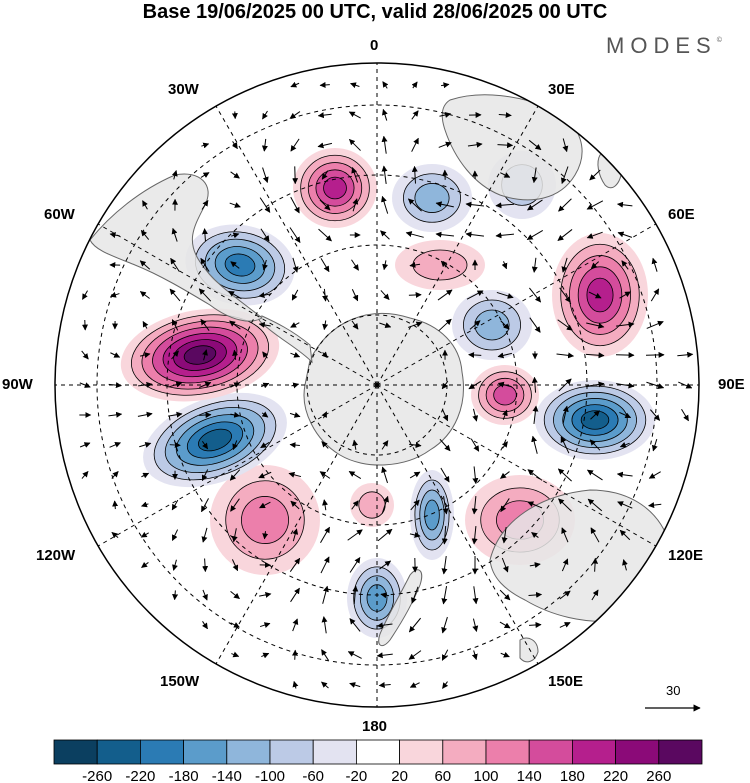 The height and width of the screenshot is (783, 750). Describe the element at coordinates (661, 45) in the screenshot. I see `brand-text: MODES` at that location.